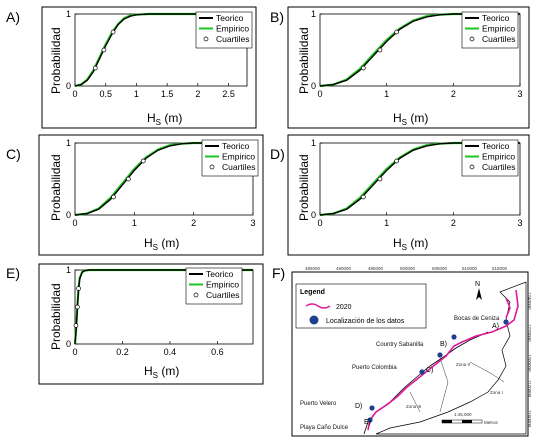 The width and height of the screenshot is (538, 441). Describe the element at coordinates (122, 352) in the screenshot. I see `x-tick-label: 0.2` at that location.